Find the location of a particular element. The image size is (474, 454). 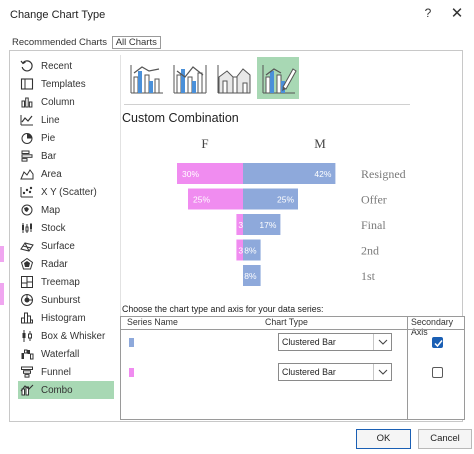

sidebar-item-label: Line is located at coordinates (50, 120).